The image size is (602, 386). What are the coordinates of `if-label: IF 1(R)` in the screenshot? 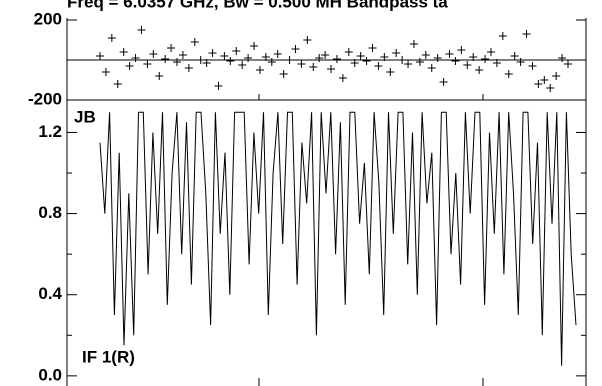 It's located at (108, 356).